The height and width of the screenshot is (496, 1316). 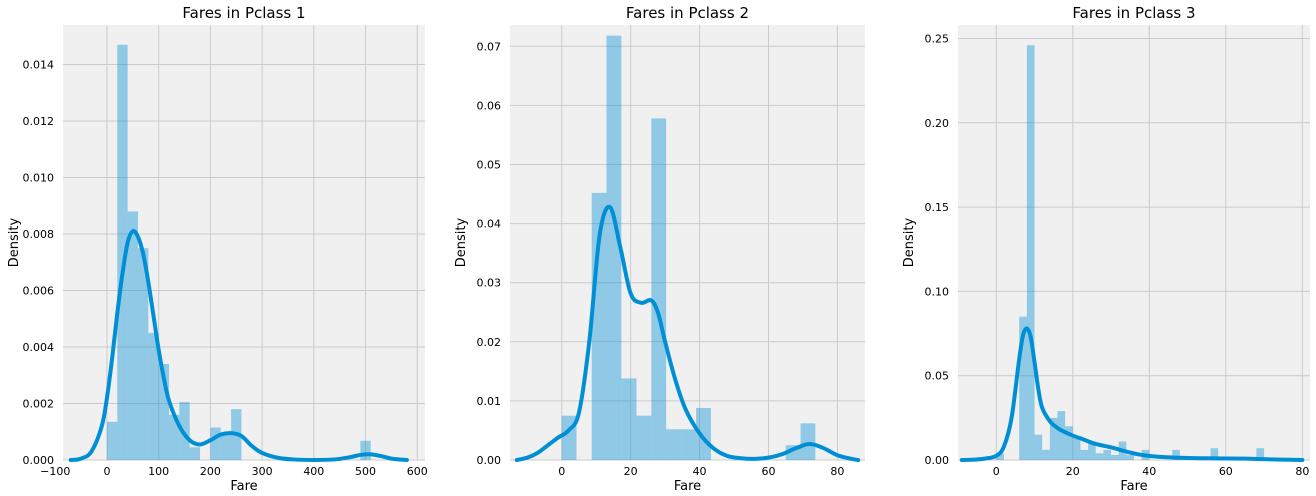 I want to click on y-tick-label: 0.006, so click(x=39, y=291).